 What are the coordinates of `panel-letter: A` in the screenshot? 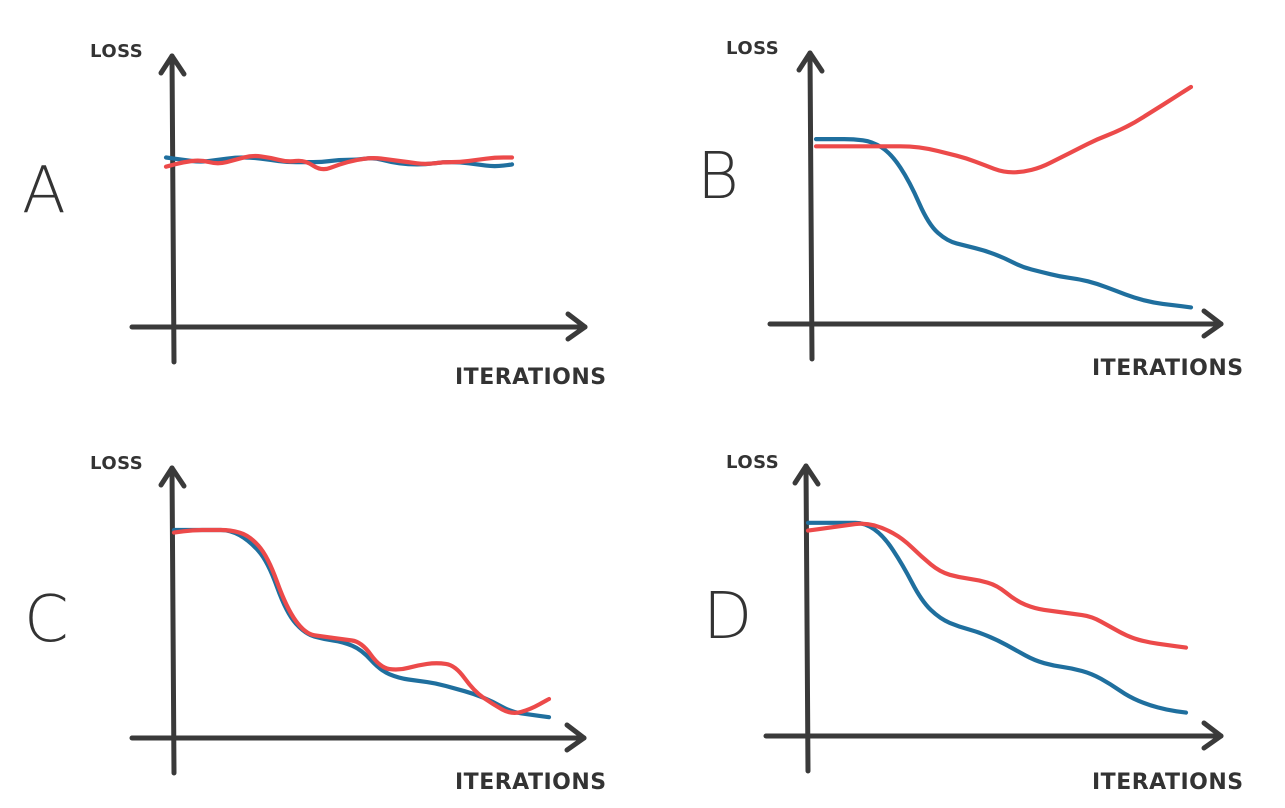 It's located at (44, 191).